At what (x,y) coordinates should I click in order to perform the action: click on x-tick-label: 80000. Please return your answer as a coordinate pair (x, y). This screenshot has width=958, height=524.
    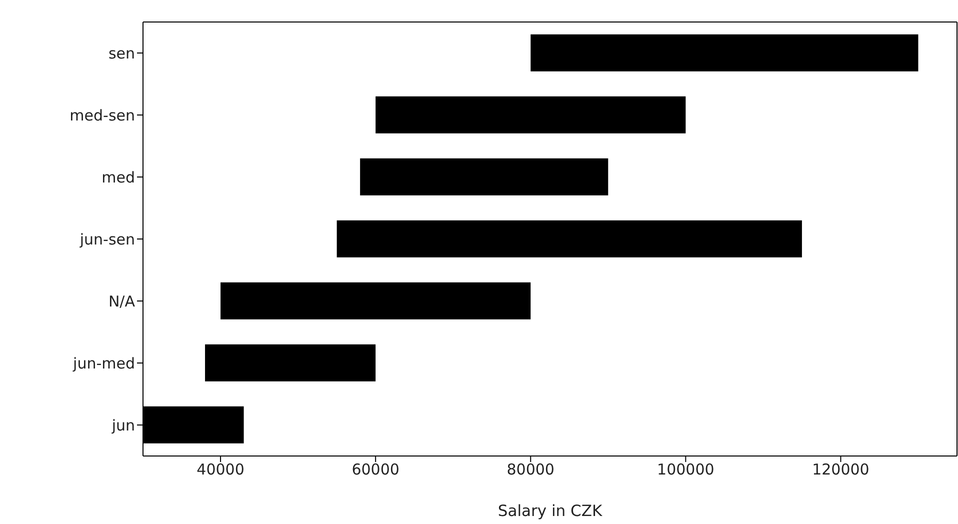
    Looking at the image, I should click on (530, 469).